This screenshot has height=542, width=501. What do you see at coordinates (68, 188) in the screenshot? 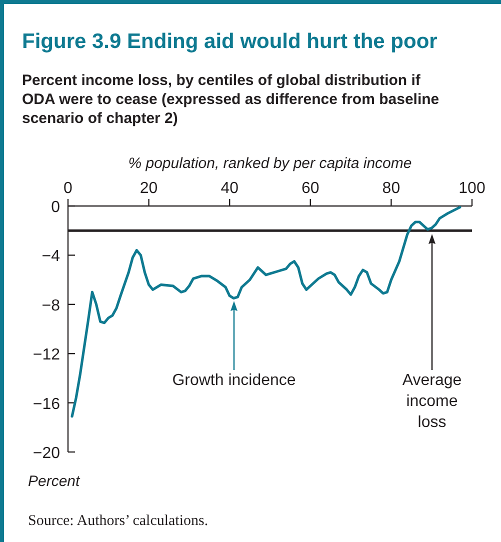
I see `x-tick-label: 0` at bounding box center [68, 188].